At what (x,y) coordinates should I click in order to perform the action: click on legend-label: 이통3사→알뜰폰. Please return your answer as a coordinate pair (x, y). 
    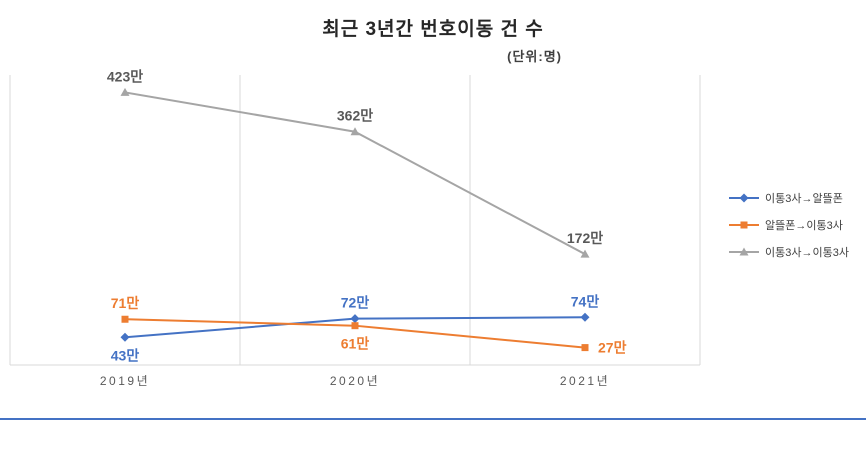
    Looking at the image, I should click on (804, 199).